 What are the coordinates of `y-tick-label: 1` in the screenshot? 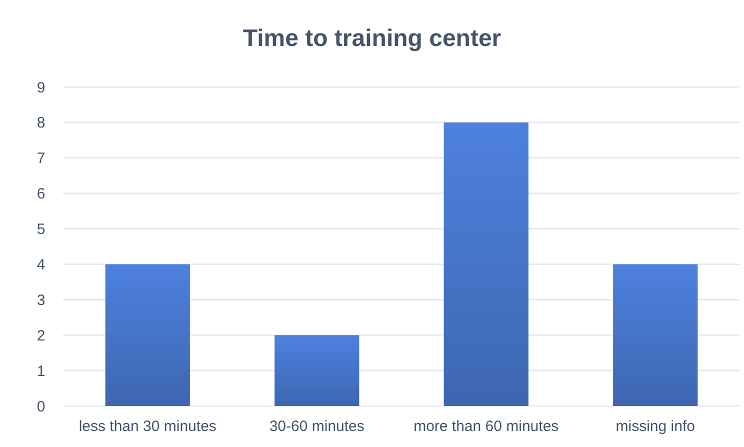 It's located at (41, 371).